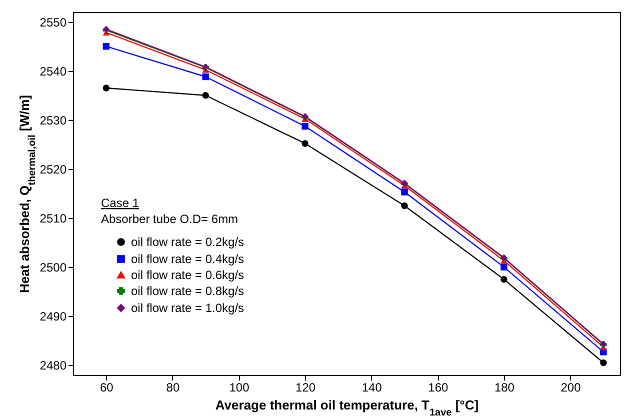  What do you see at coordinates (53, 22) in the screenshot?
I see `y-tick-label: 2550` at bounding box center [53, 22].